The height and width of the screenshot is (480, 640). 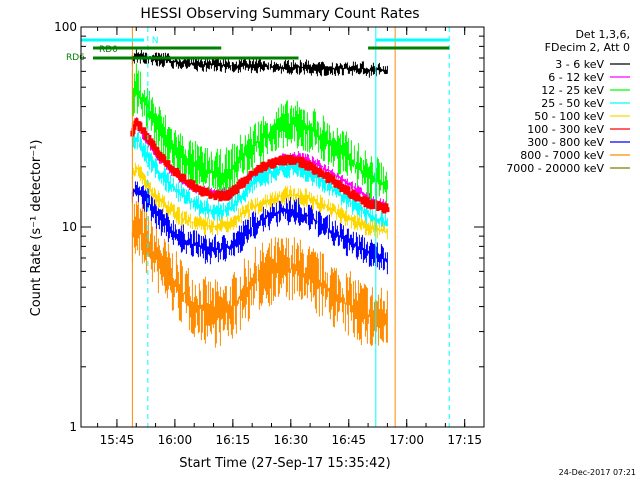 What do you see at coordinates (597, 472) in the screenshot?
I see `footer-date: 24-Dec-2017 07:21` at bounding box center [597, 472].